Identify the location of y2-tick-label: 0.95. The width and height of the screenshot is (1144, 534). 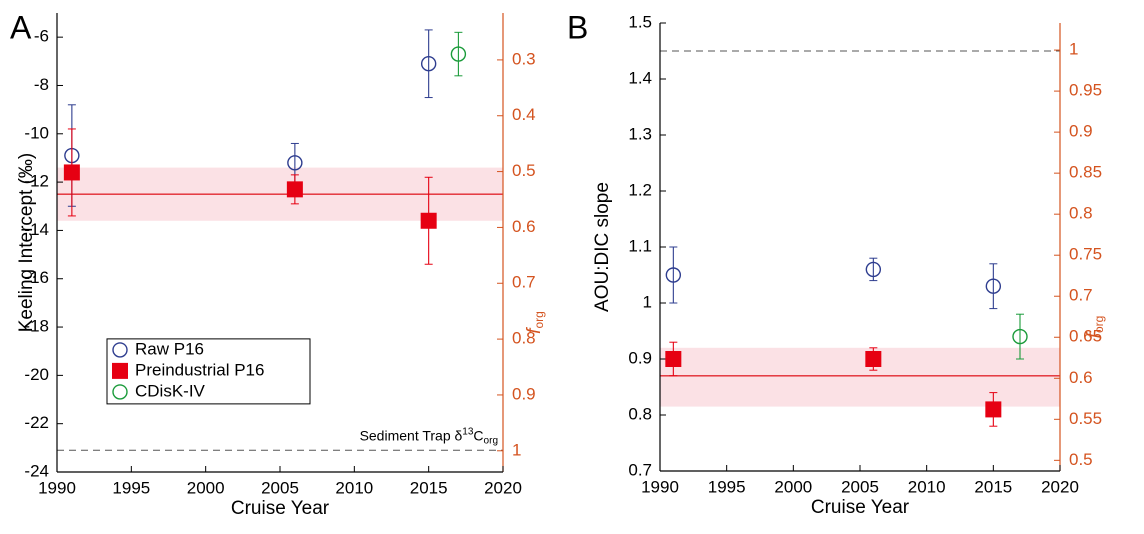
(1085, 90).